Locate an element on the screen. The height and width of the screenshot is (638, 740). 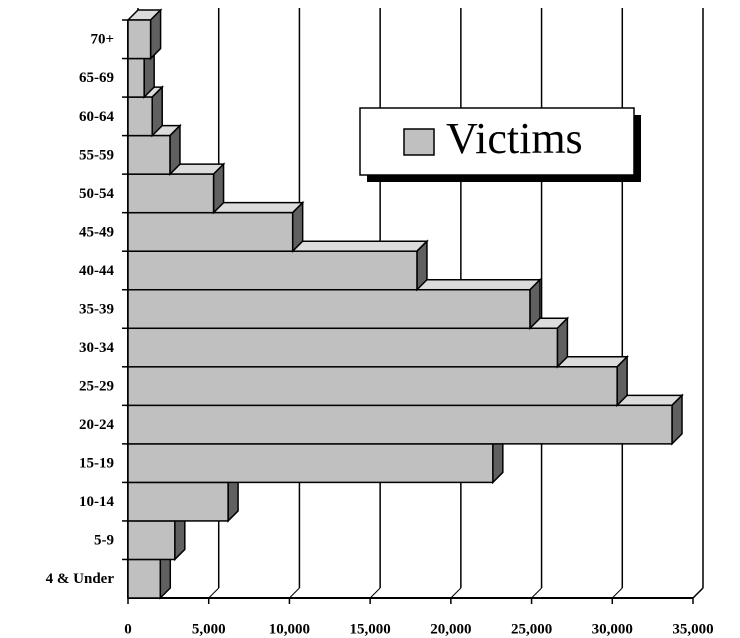
y-tick-label: 45-49 is located at coordinates (96, 232).